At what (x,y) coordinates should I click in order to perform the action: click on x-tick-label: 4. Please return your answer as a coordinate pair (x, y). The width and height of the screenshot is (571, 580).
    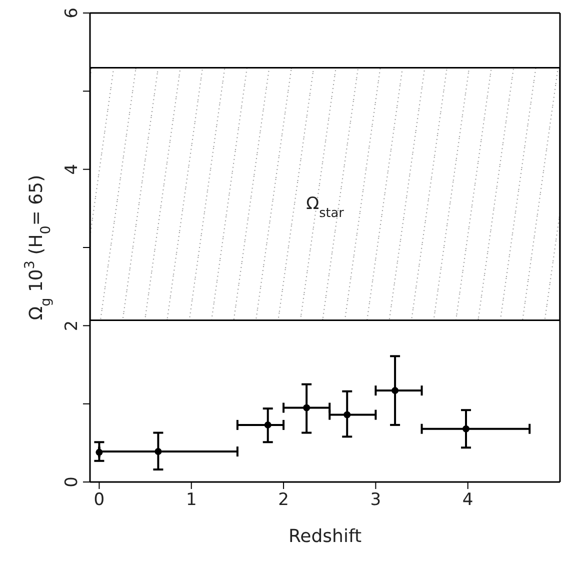
    Looking at the image, I should click on (468, 500).